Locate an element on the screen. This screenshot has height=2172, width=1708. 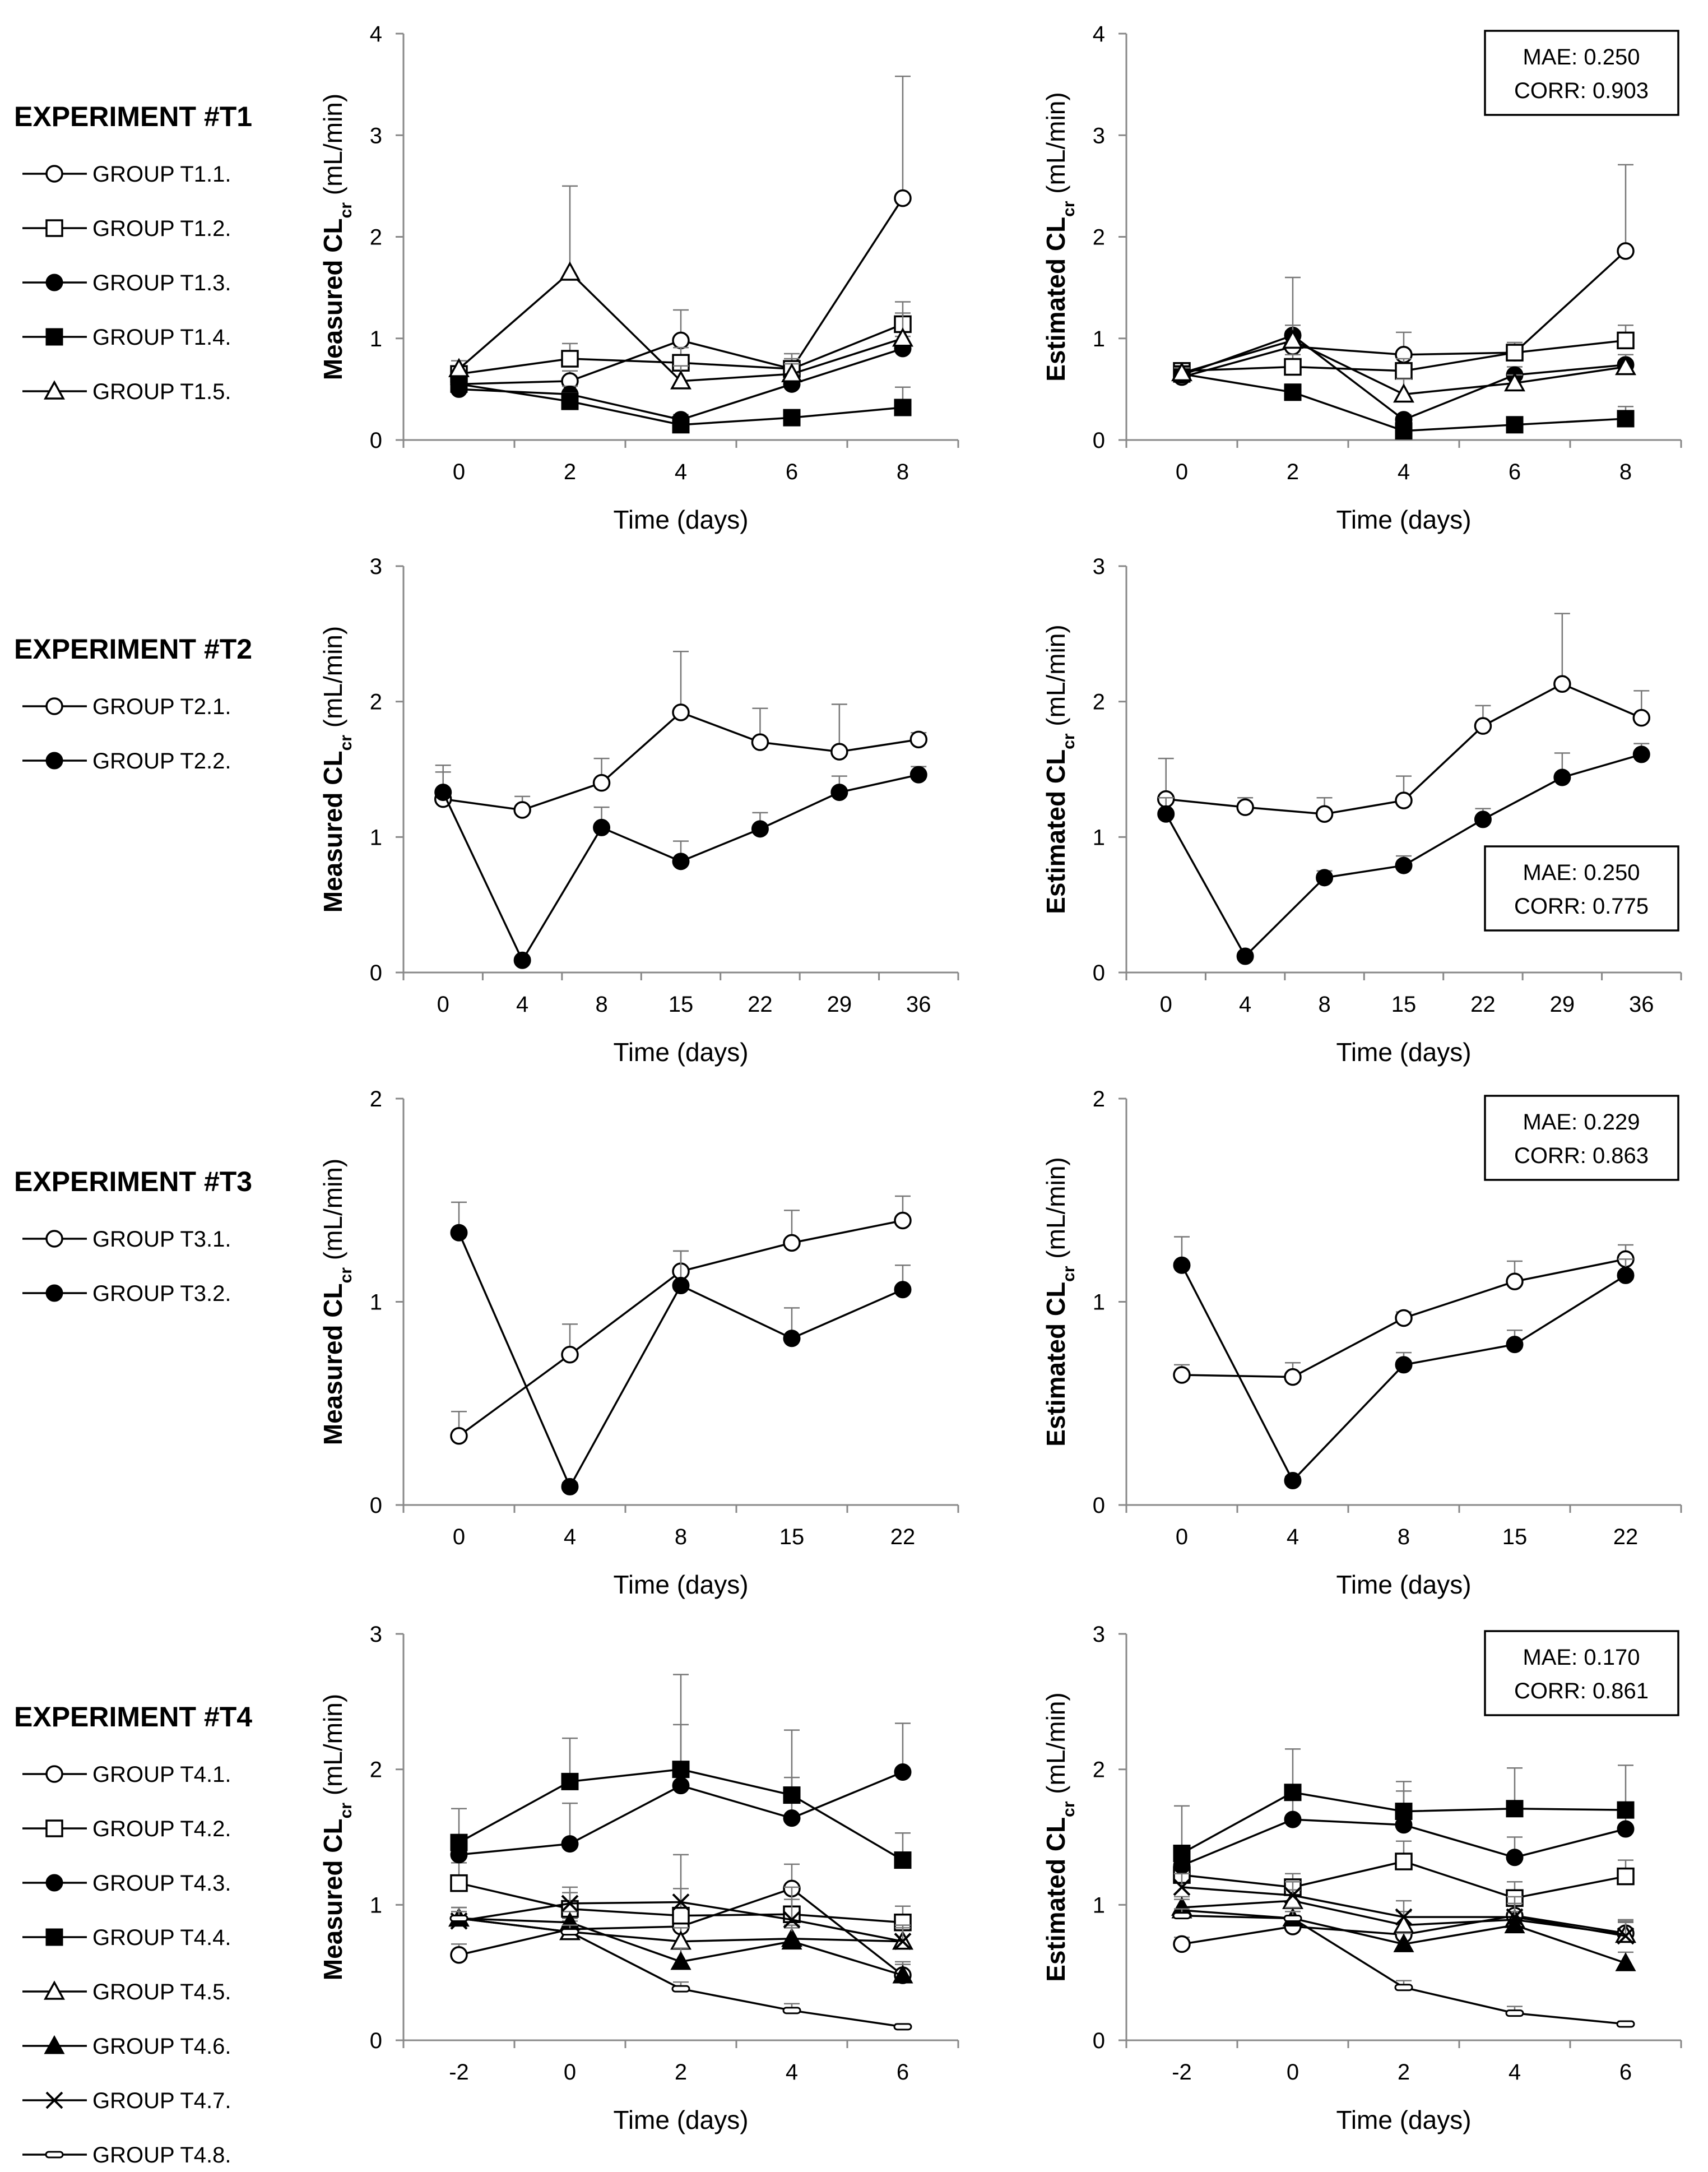
legend-square-filled-marker is located at coordinates (54, 1937).